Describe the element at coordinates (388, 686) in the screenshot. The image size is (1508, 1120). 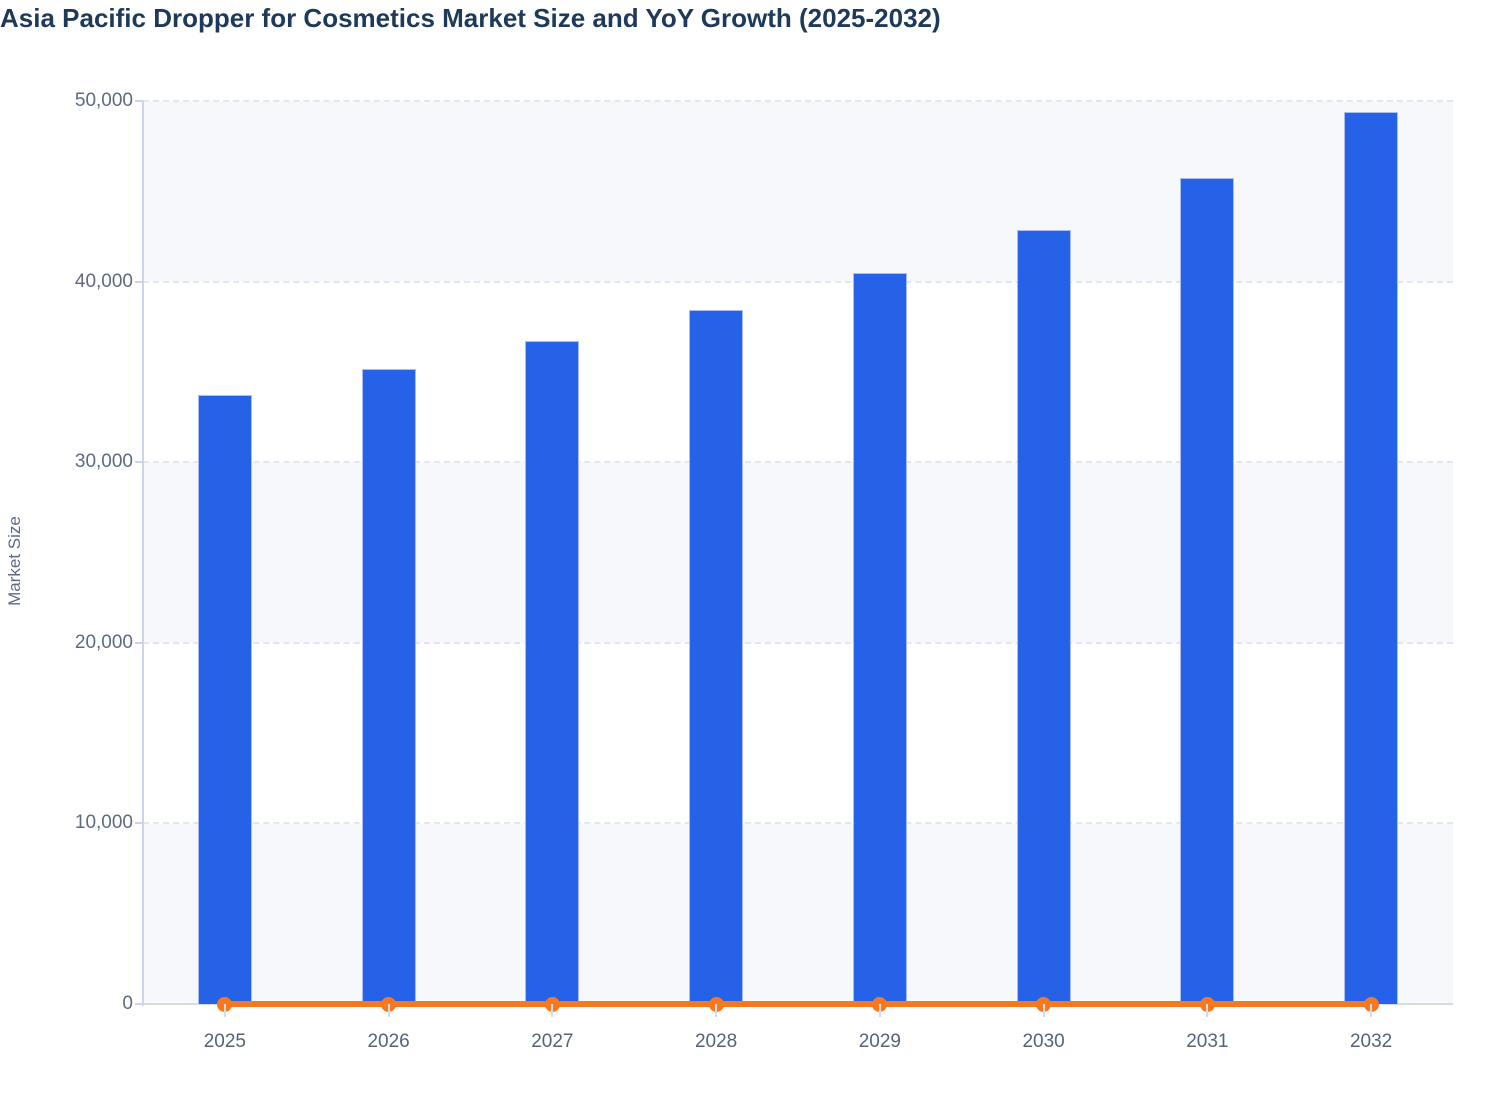
I see `bar-2026` at that location.